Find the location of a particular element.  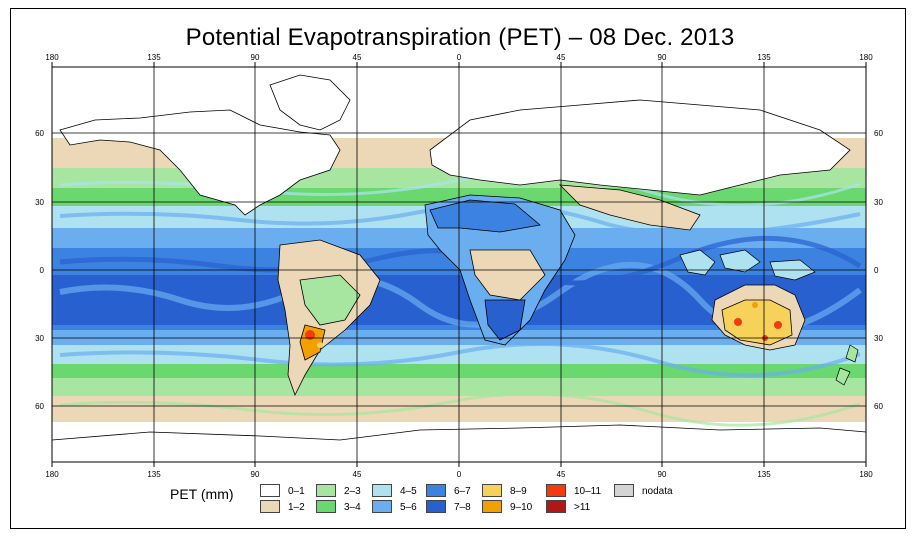

lon-labels-bottom: 180 135 90 45 0 45 90 135 180 is located at coordinates (459, 474).